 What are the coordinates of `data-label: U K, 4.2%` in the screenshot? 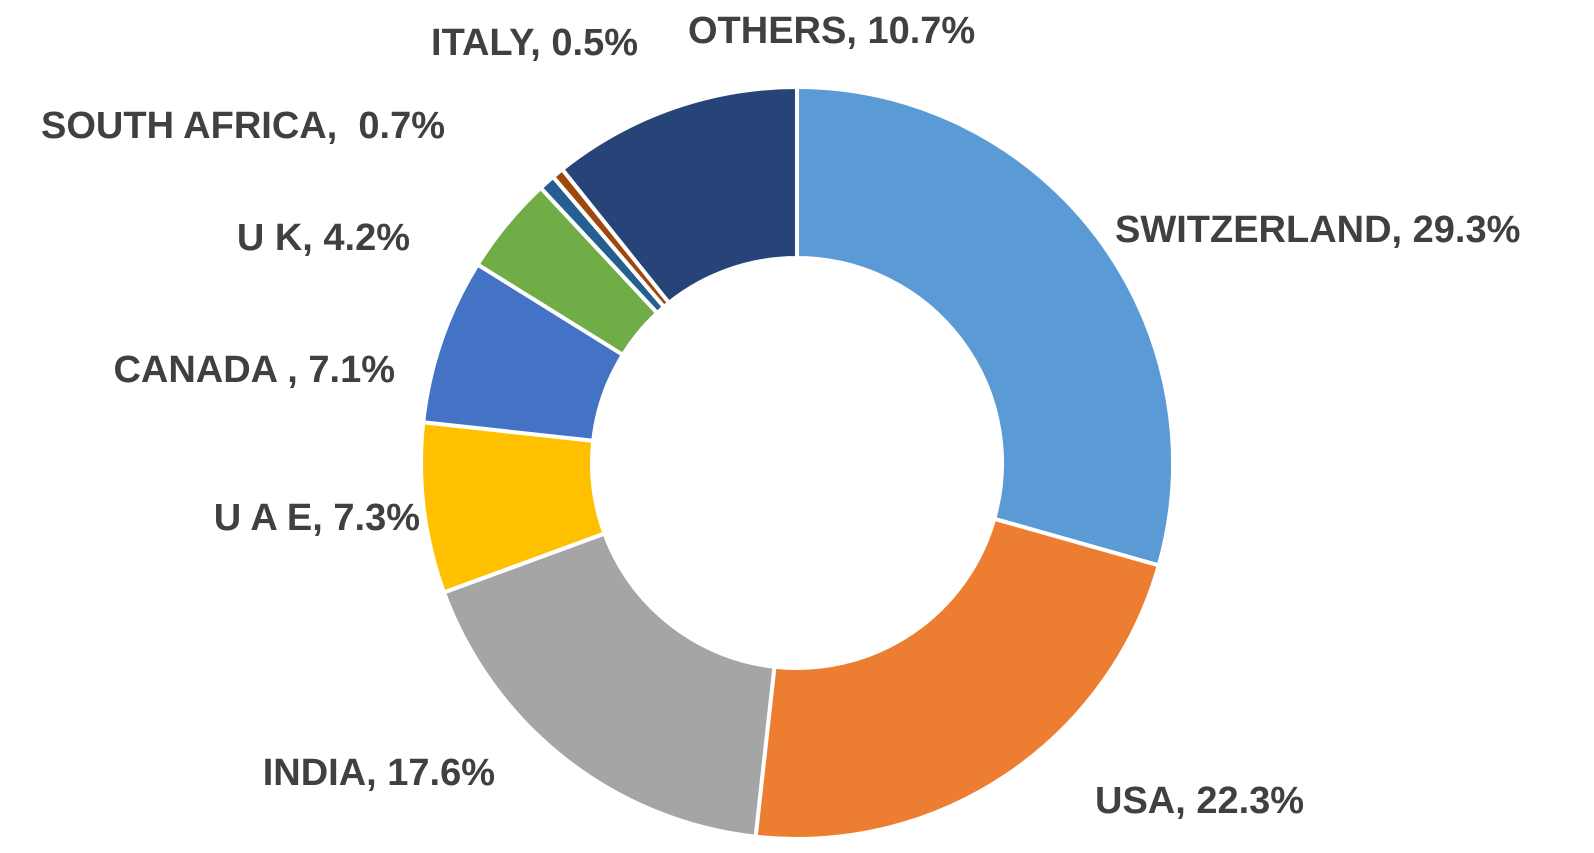 It's located at (323, 238).